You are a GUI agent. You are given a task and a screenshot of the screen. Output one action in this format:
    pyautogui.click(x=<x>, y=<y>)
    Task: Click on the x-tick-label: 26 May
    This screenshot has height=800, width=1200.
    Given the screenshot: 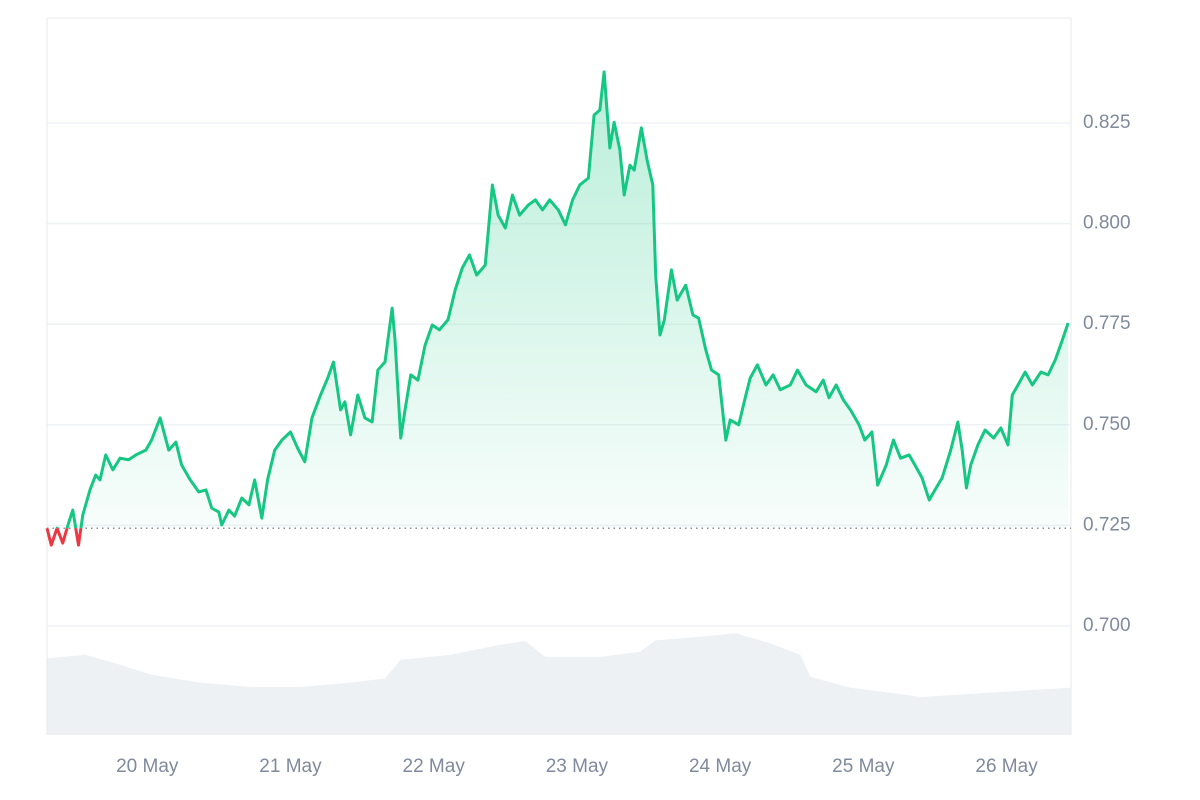 What is the action you would take?
    pyautogui.click(x=1006, y=766)
    